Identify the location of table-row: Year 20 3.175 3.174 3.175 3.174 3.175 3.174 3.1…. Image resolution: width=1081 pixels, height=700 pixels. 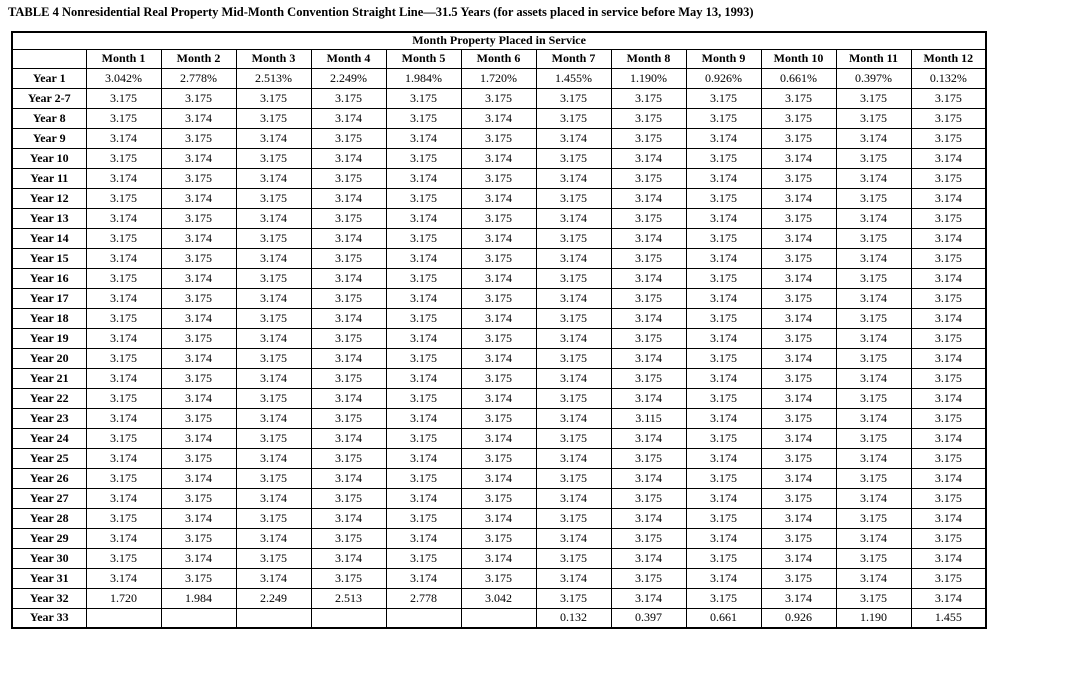
(499, 358).